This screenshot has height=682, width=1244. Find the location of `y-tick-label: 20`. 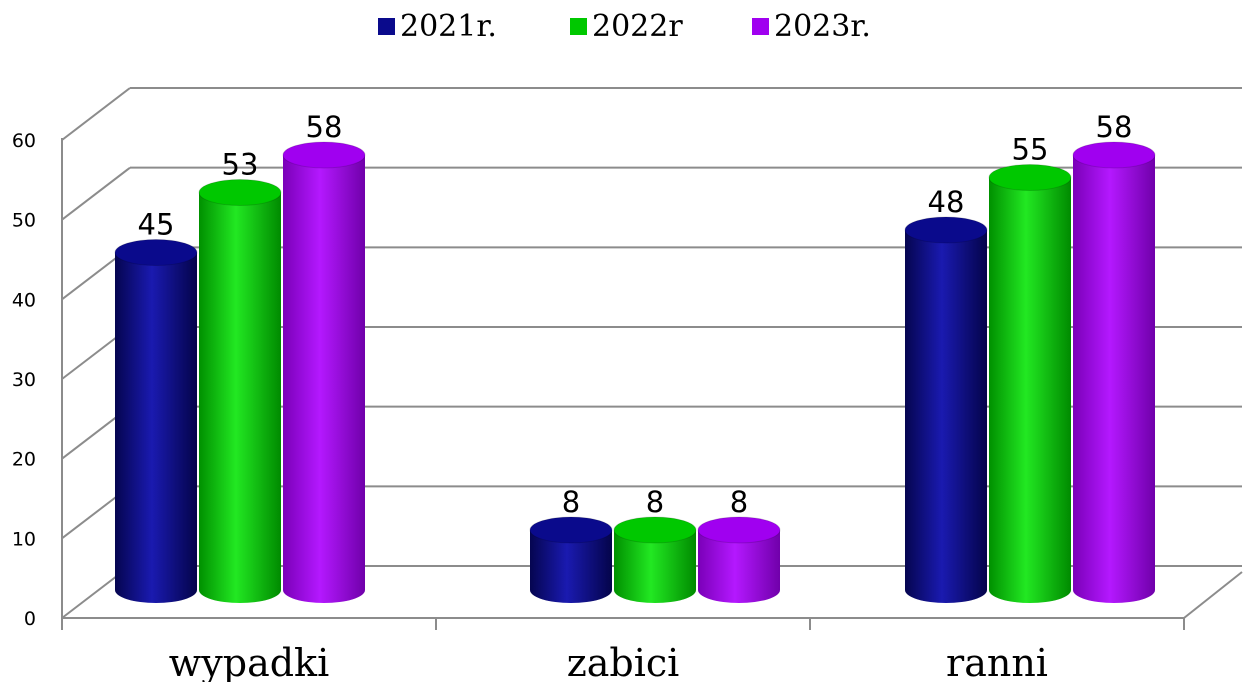

y-tick-label: 20 is located at coordinates (24, 460).